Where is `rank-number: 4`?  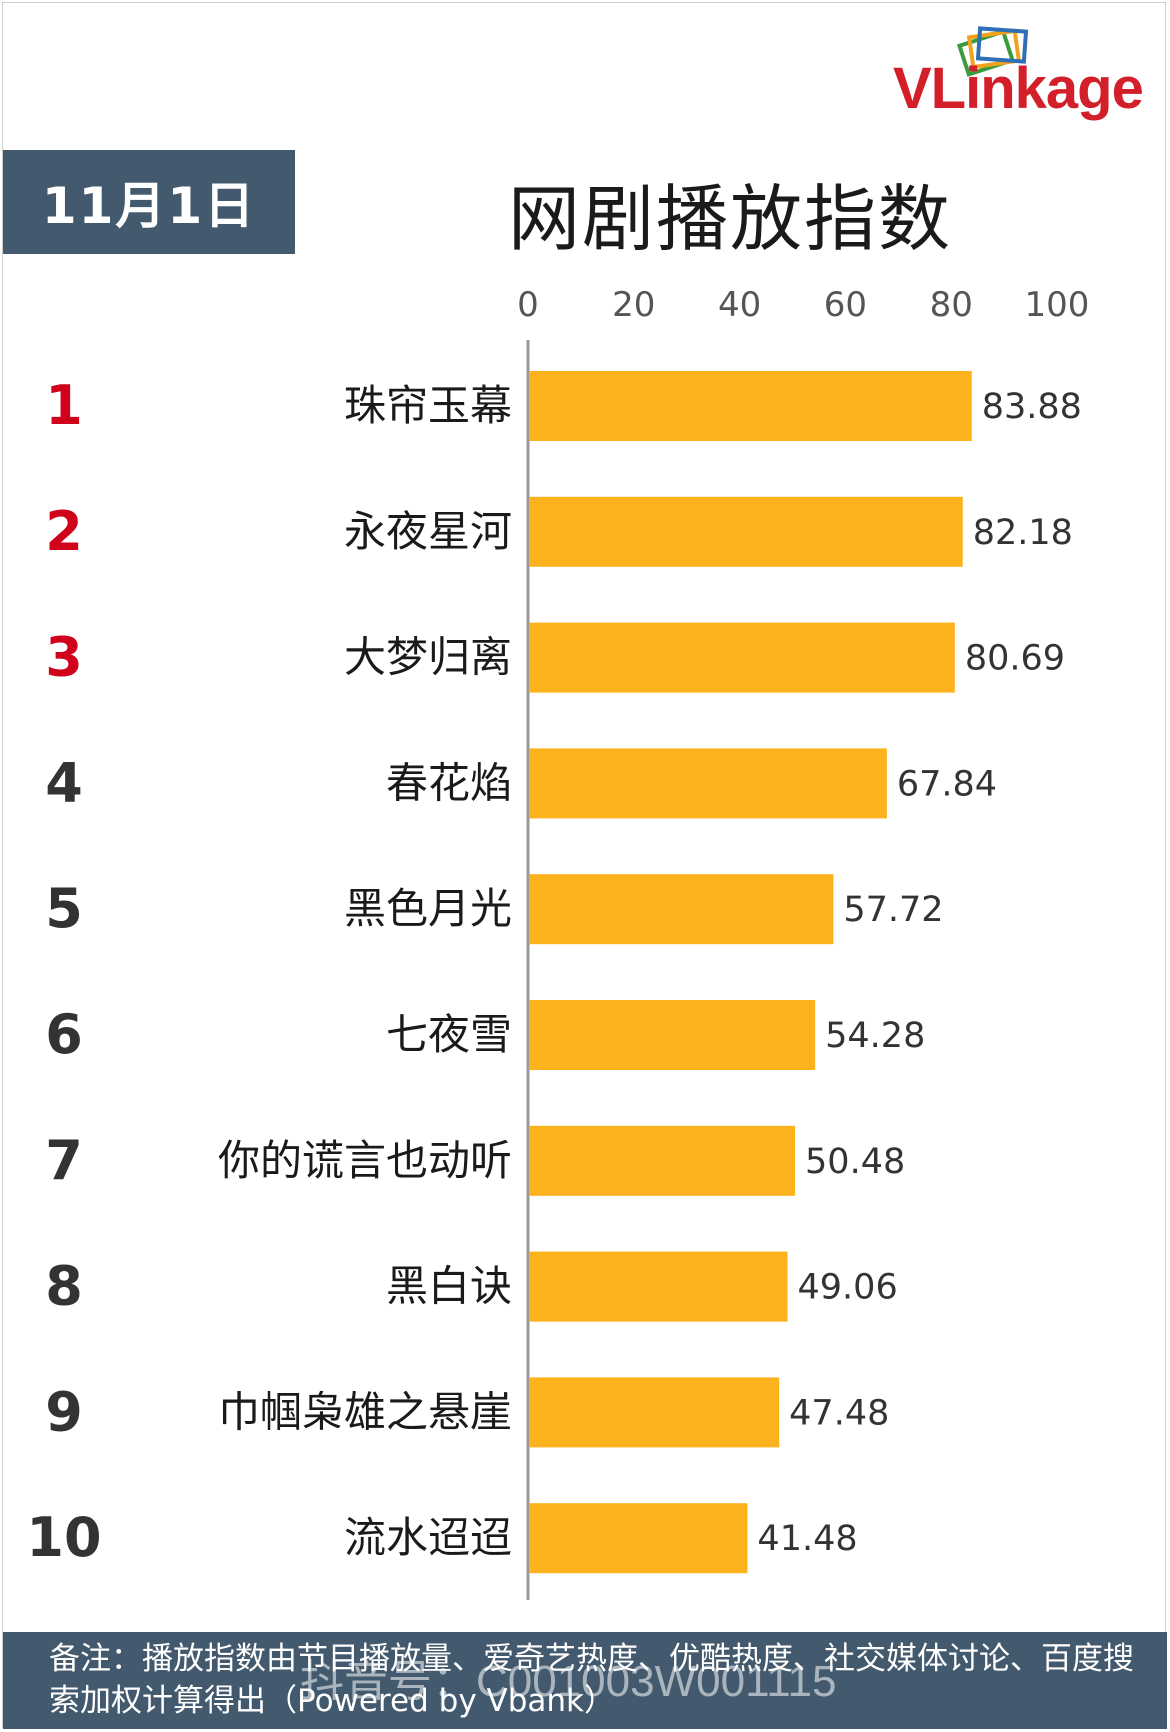 rank-number: 4 is located at coordinates (64, 782).